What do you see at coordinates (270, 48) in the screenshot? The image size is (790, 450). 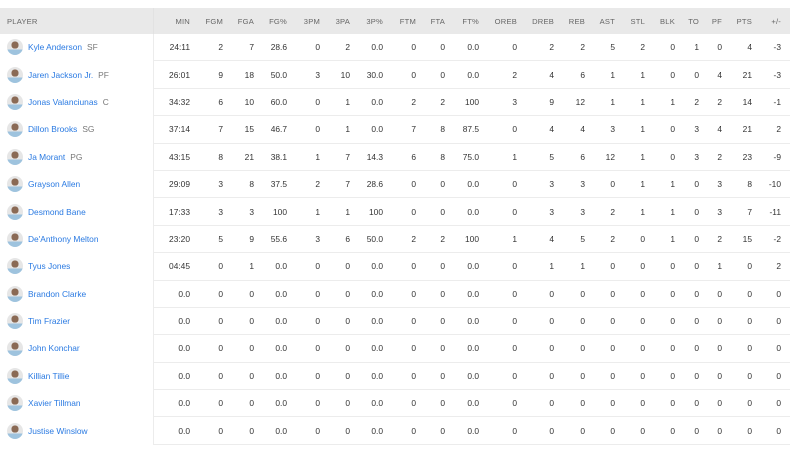 I see `stat-fg-: 28.6` at bounding box center [270, 48].